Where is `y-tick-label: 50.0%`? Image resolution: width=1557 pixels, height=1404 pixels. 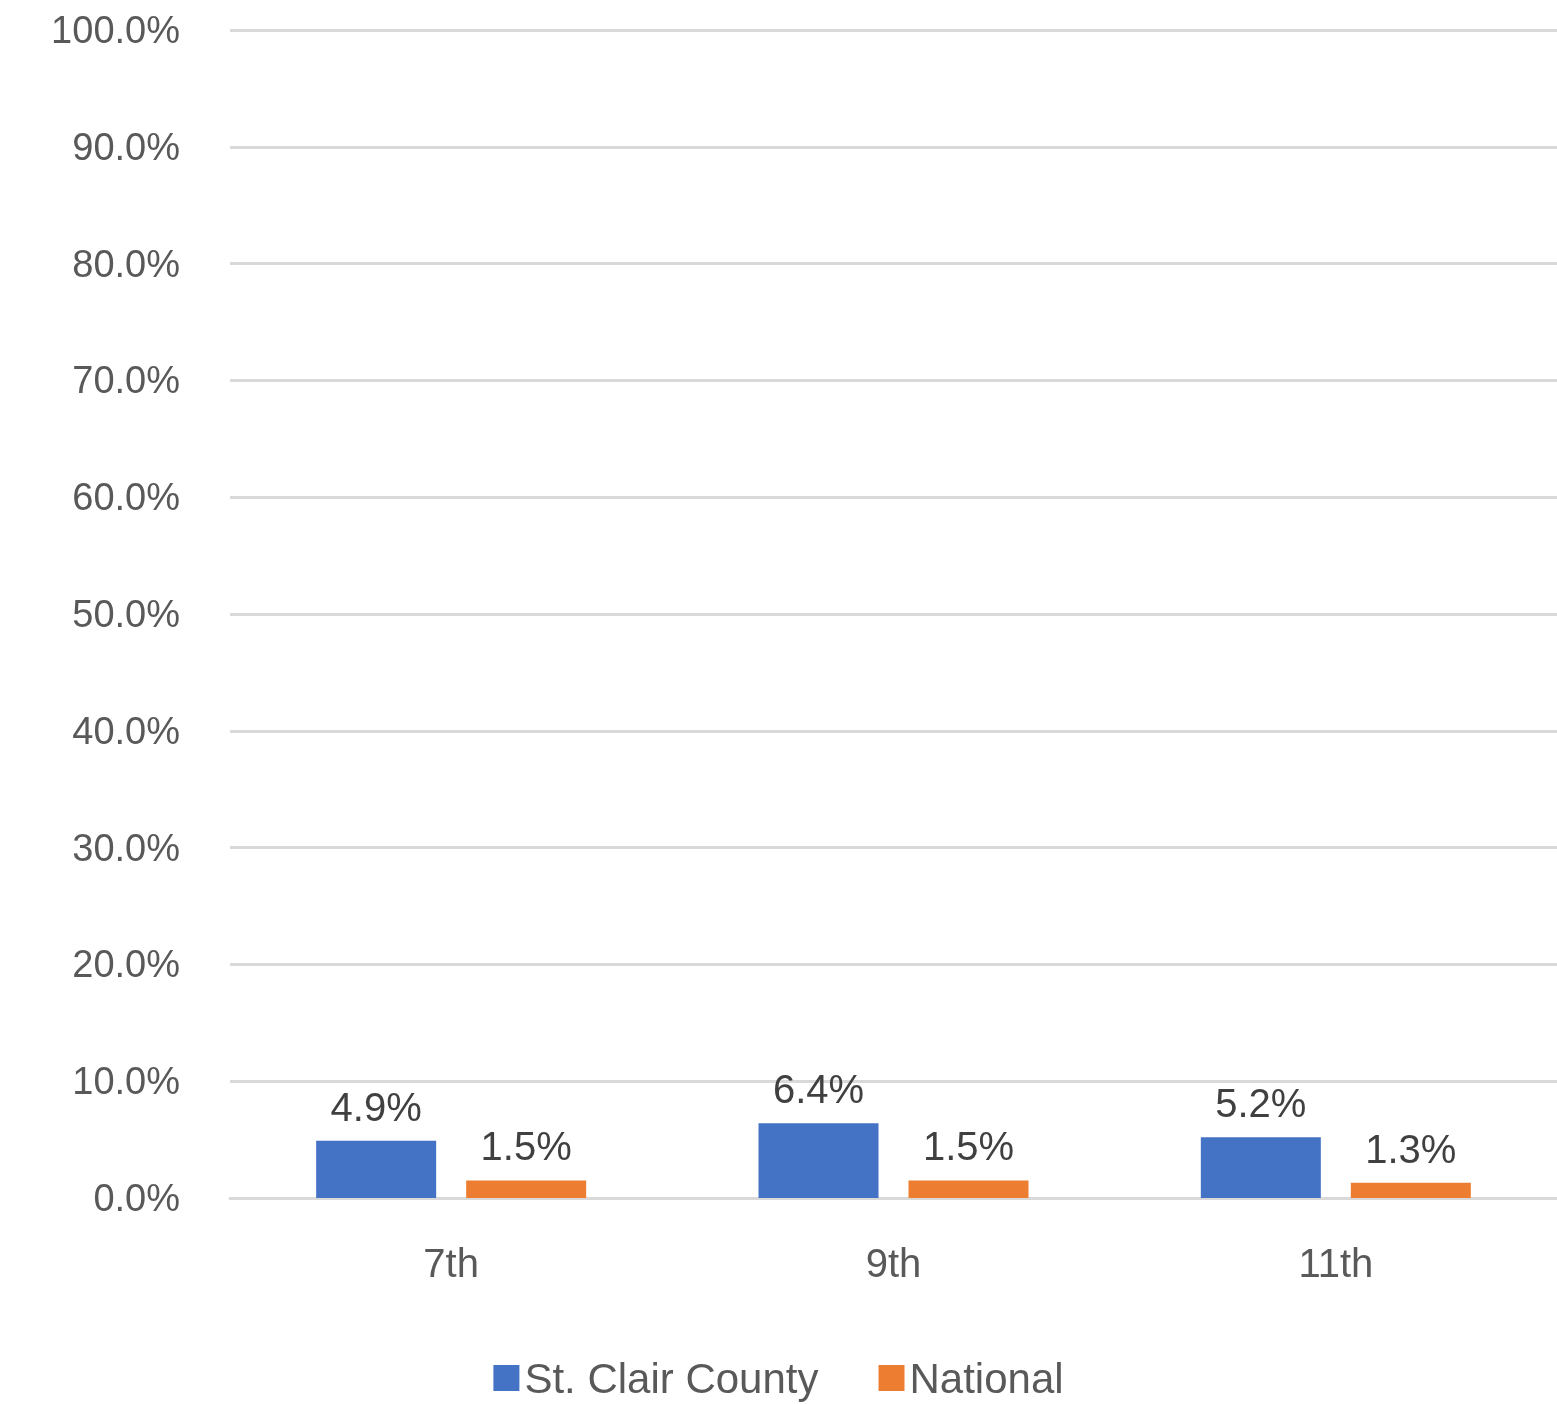 y-tick-label: 50.0% is located at coordinates (126, 614).